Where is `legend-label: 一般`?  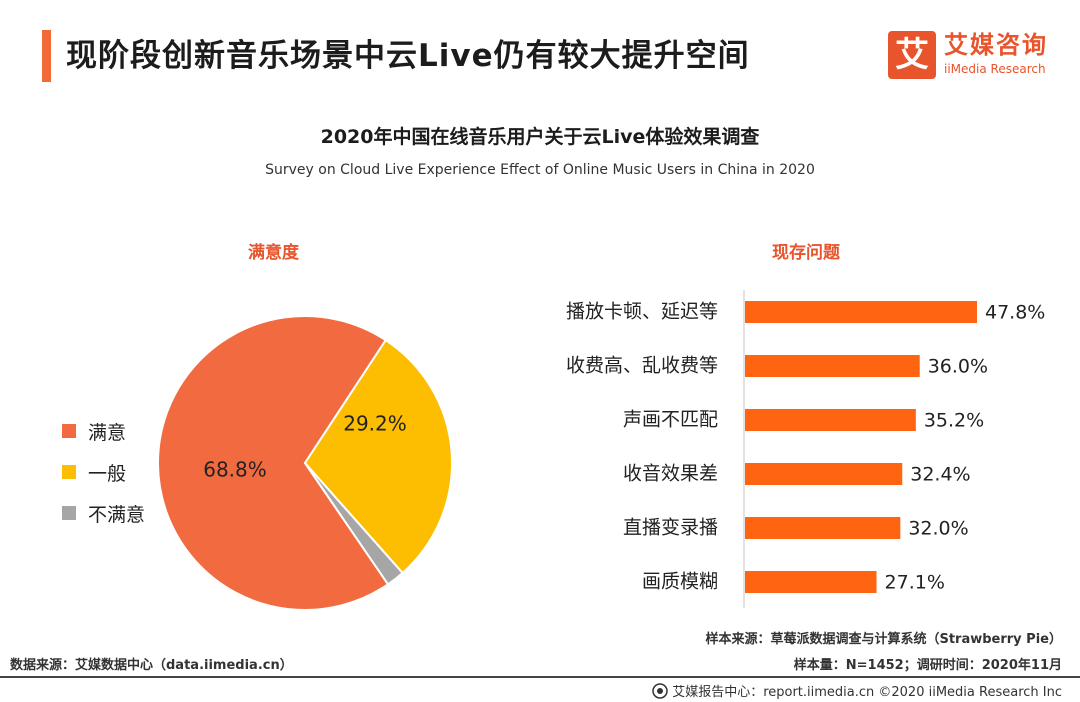 legend-label: 一般 is located at coordinates (107, 473).